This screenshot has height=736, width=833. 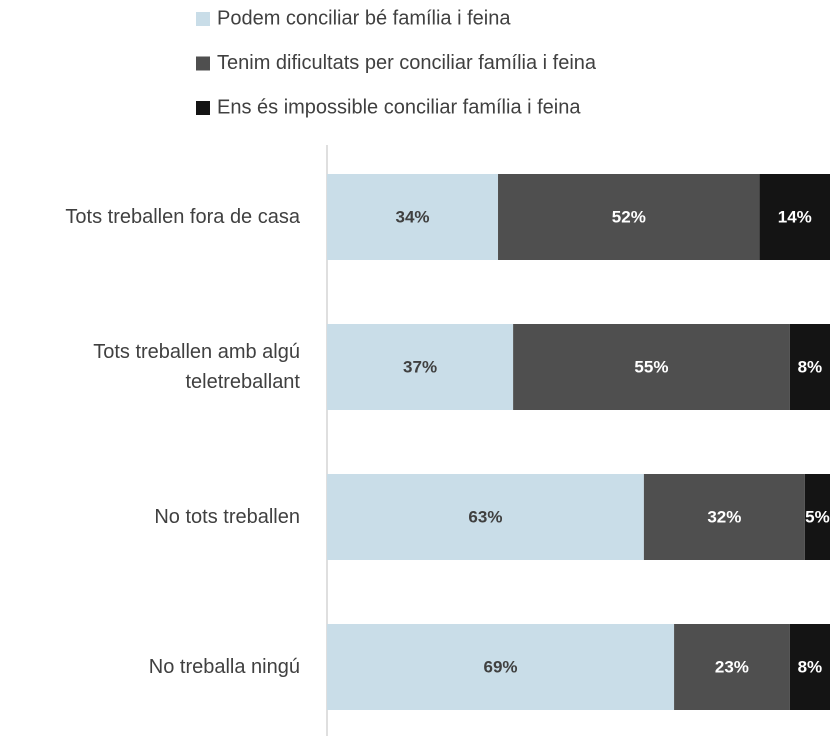 I want to click on value-label: 14%, so click(x=795, y=216).